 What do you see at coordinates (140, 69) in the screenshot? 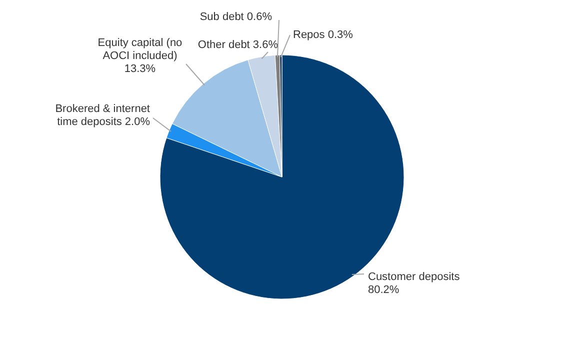
I see `data-label: 13.3%` at bounding box center [140, 69].